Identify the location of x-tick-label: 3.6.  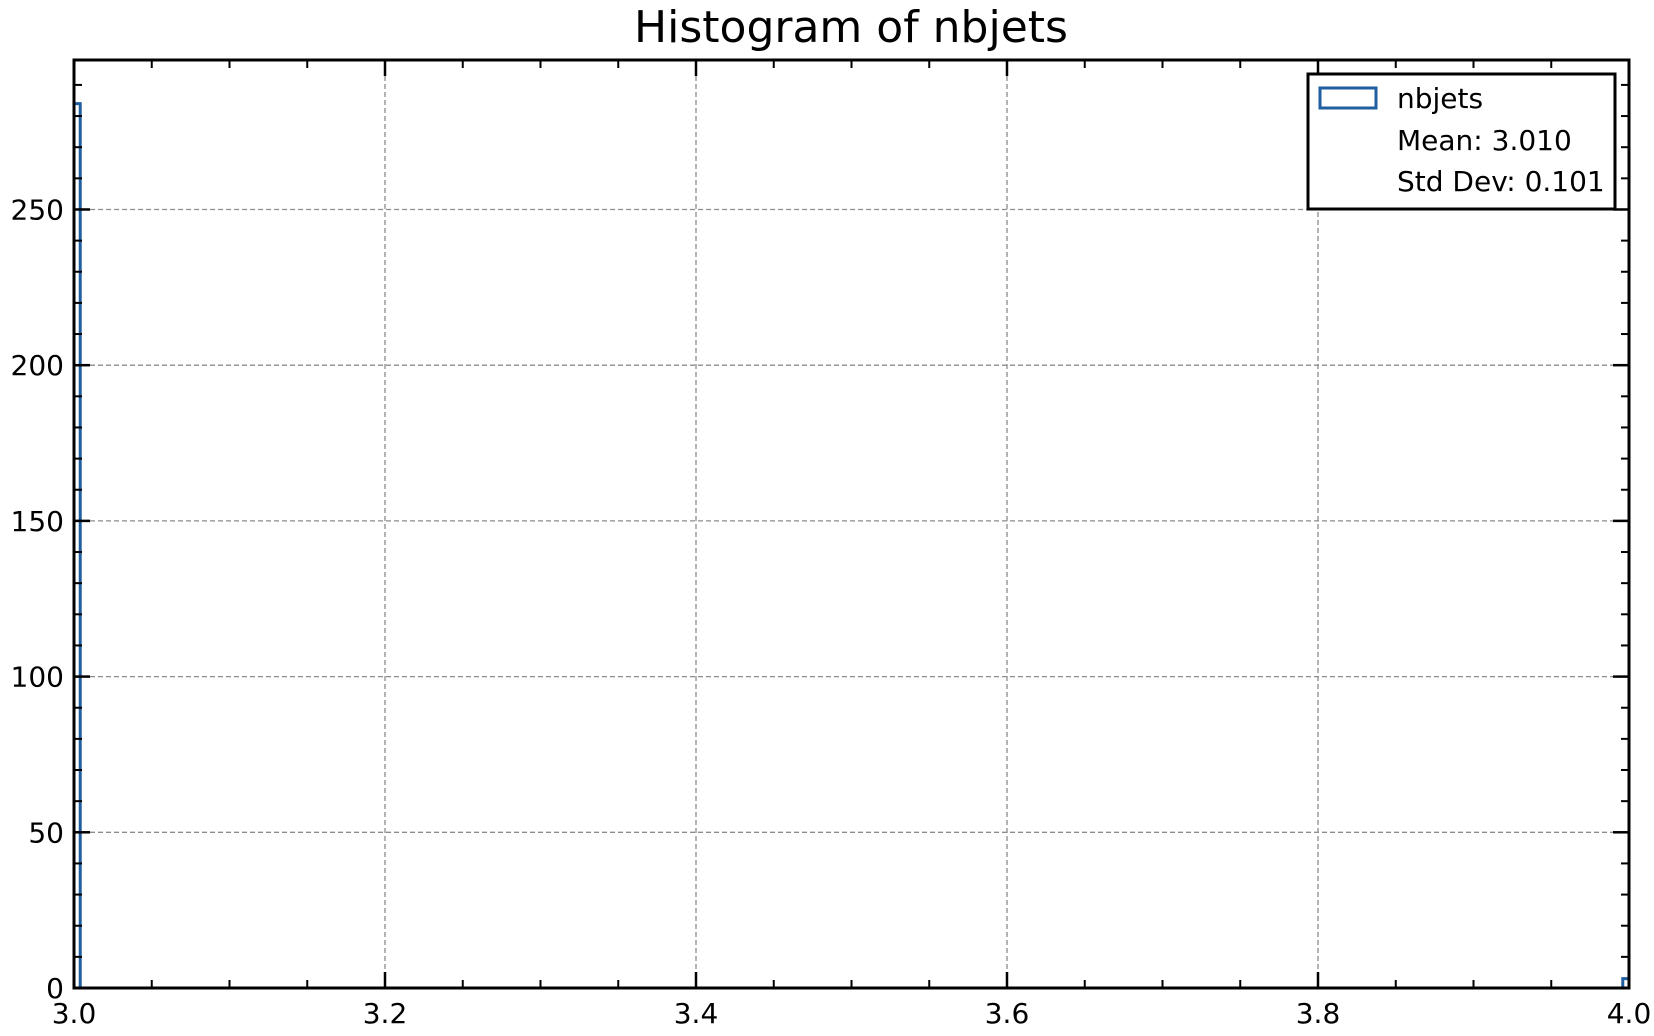
(1007, 1013).